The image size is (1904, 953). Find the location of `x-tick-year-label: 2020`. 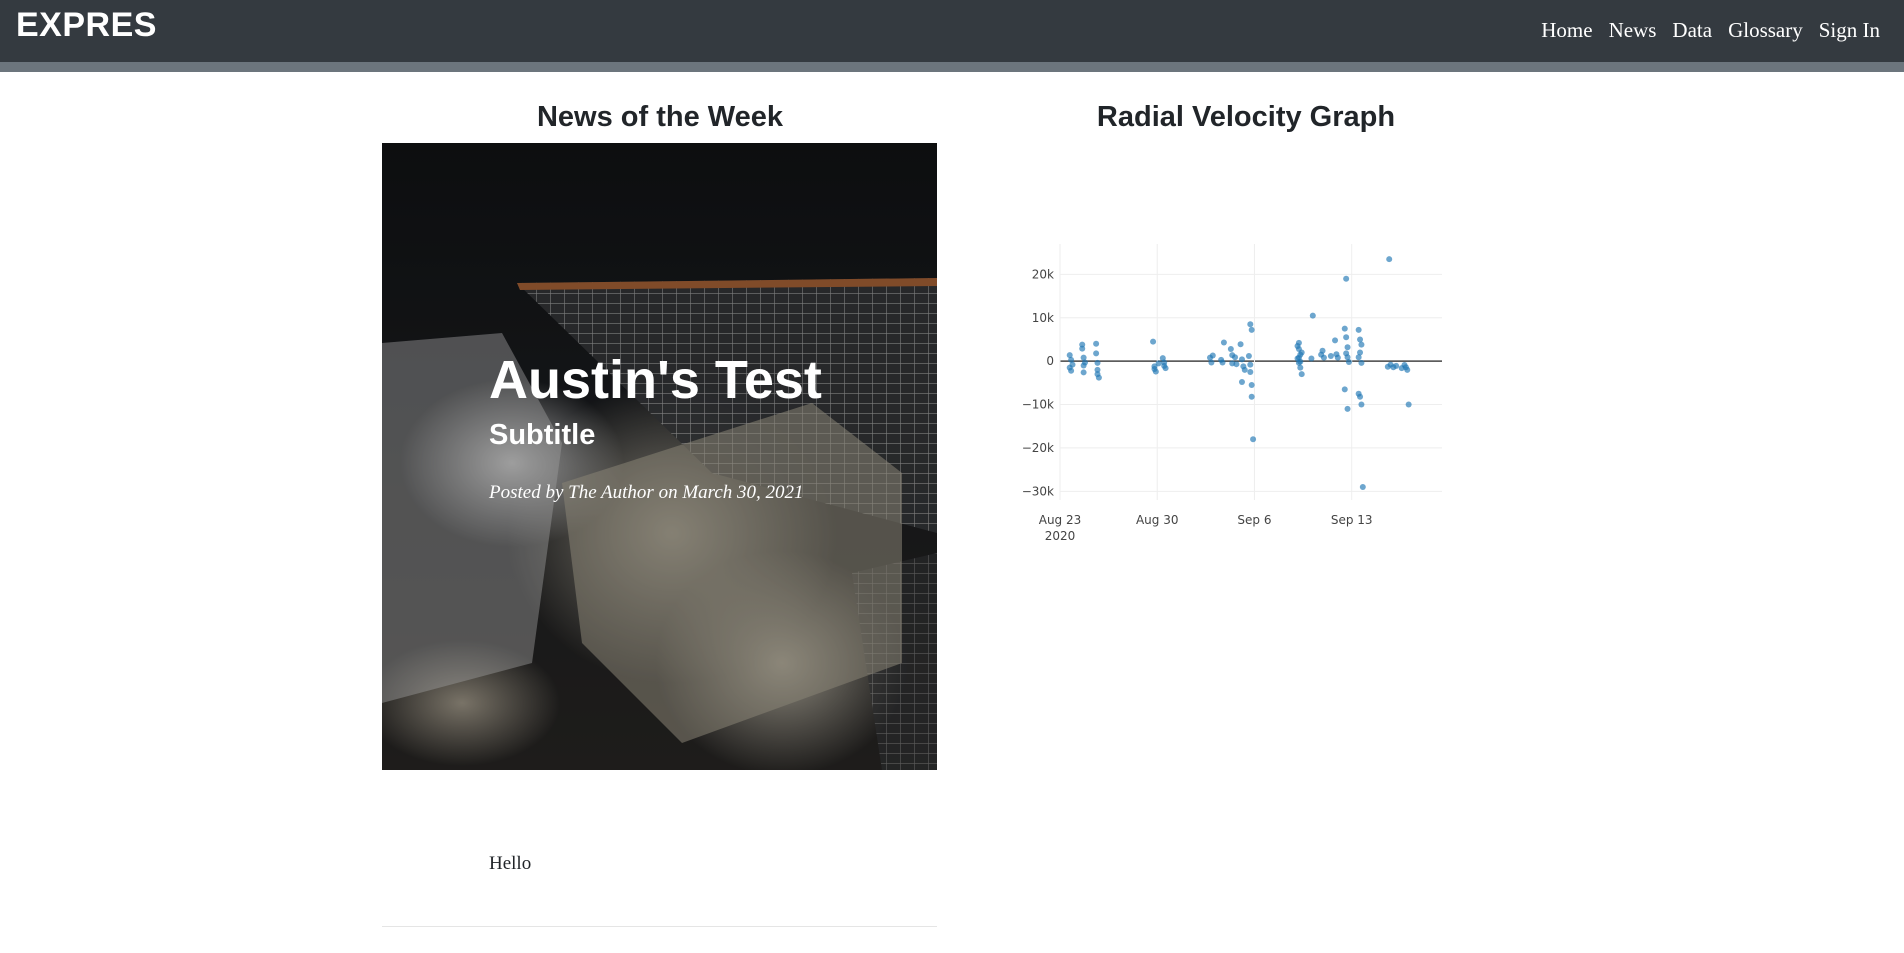

x-tick-year-label: 2020 is located at coordinates (1060, 536).